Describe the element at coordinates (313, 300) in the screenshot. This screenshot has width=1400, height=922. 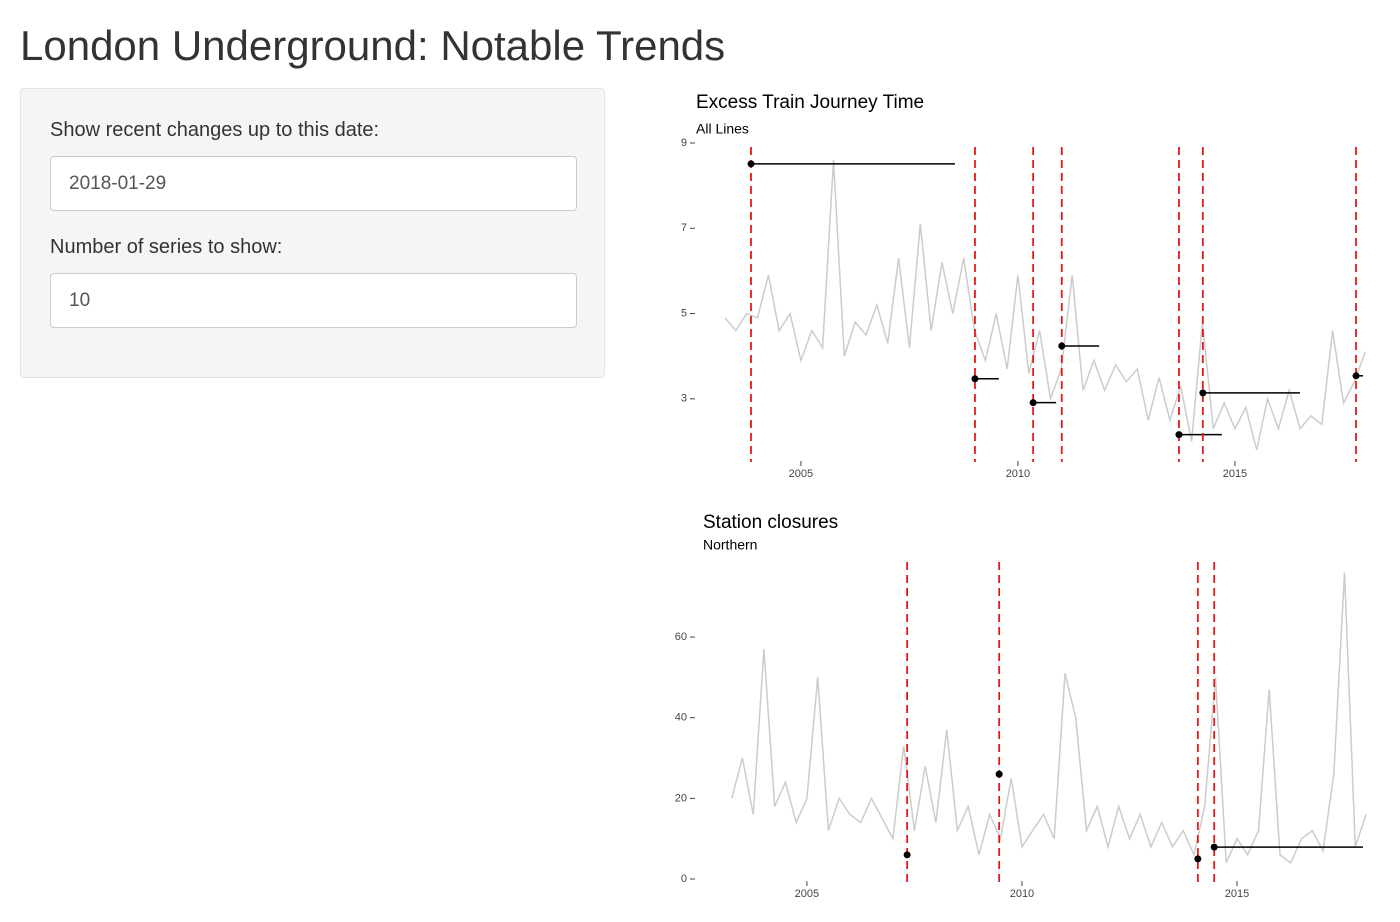
I see `number-input: 10` at that location.